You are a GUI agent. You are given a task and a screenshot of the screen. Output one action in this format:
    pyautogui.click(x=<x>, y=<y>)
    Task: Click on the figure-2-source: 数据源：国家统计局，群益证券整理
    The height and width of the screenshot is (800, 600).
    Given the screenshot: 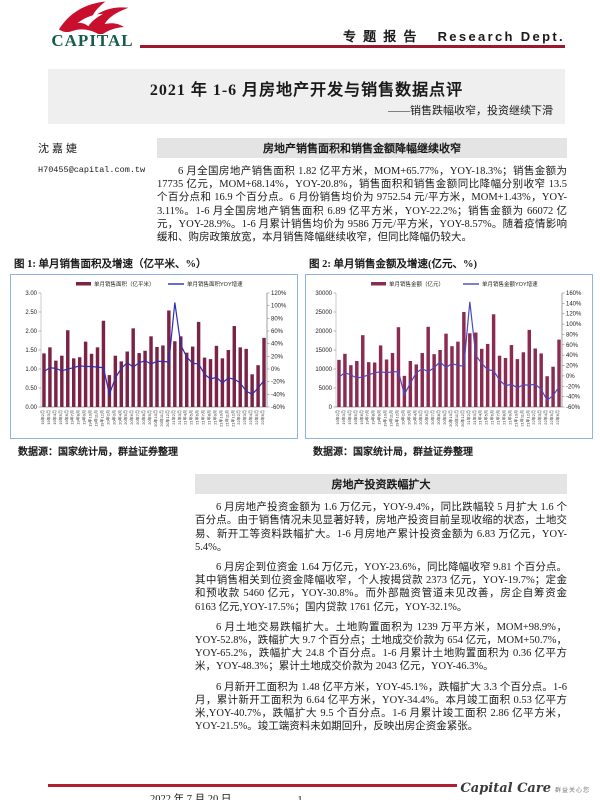 What is the action you would take?
    pyautogui.click(x=393, y=453)
    